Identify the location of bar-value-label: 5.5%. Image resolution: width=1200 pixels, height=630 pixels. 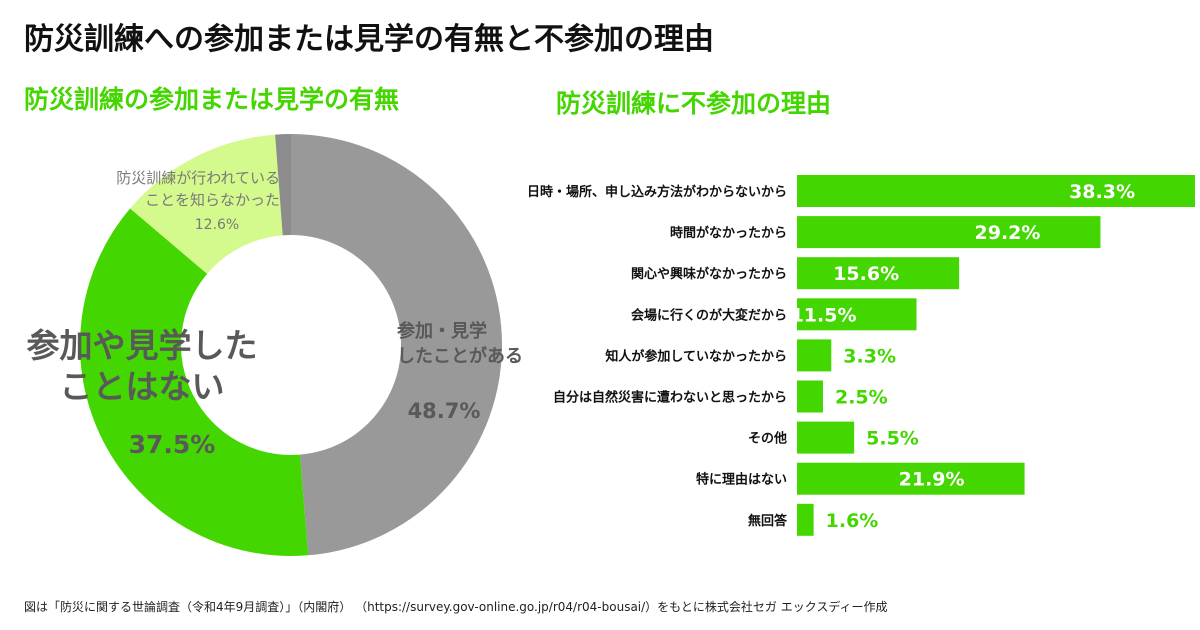
(892, 439).